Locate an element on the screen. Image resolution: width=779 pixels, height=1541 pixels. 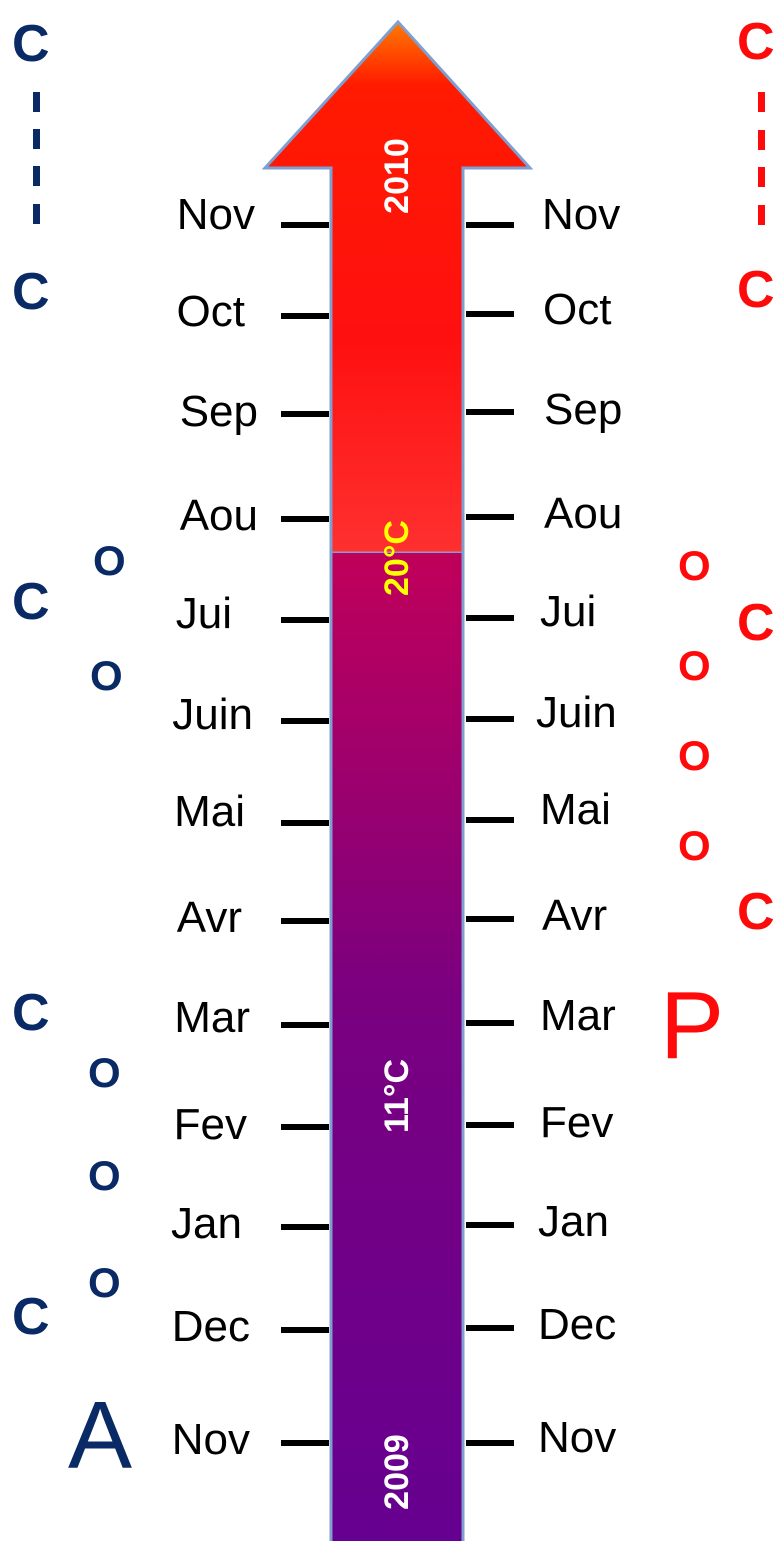
month-label-left: Aou is located at coordinates (218, 515).